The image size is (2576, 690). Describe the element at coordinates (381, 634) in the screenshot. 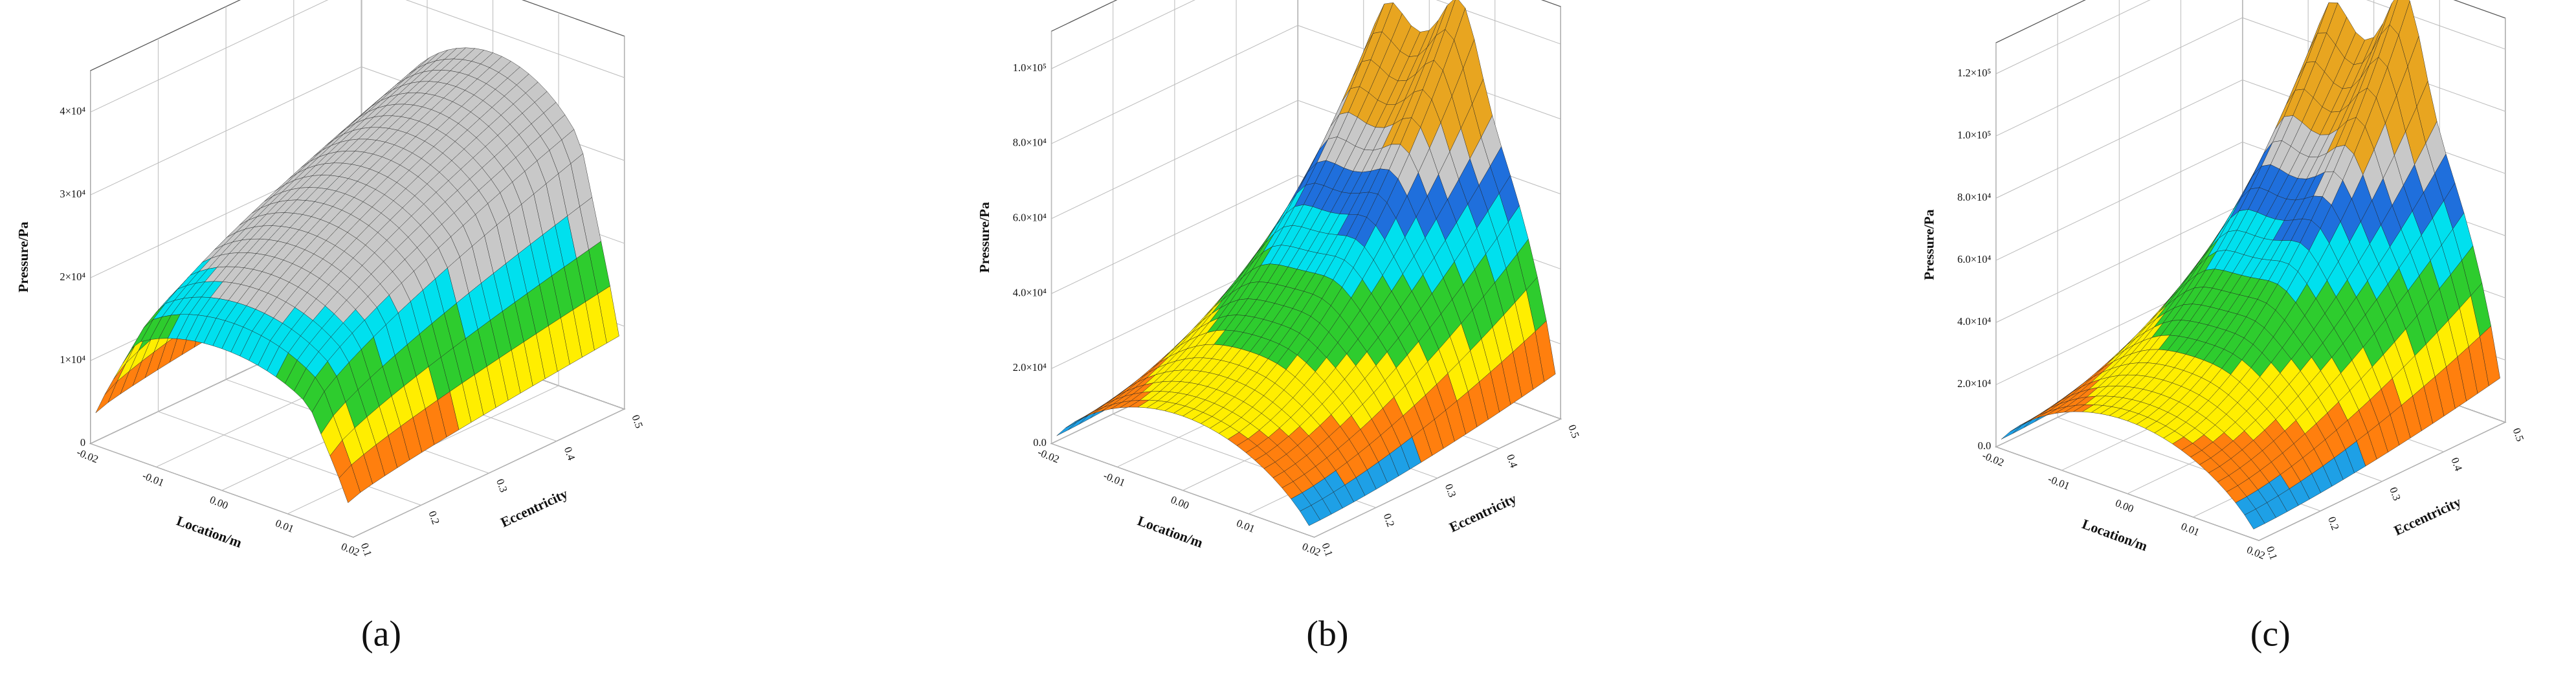

I see `panel-label: (a)` at that location.